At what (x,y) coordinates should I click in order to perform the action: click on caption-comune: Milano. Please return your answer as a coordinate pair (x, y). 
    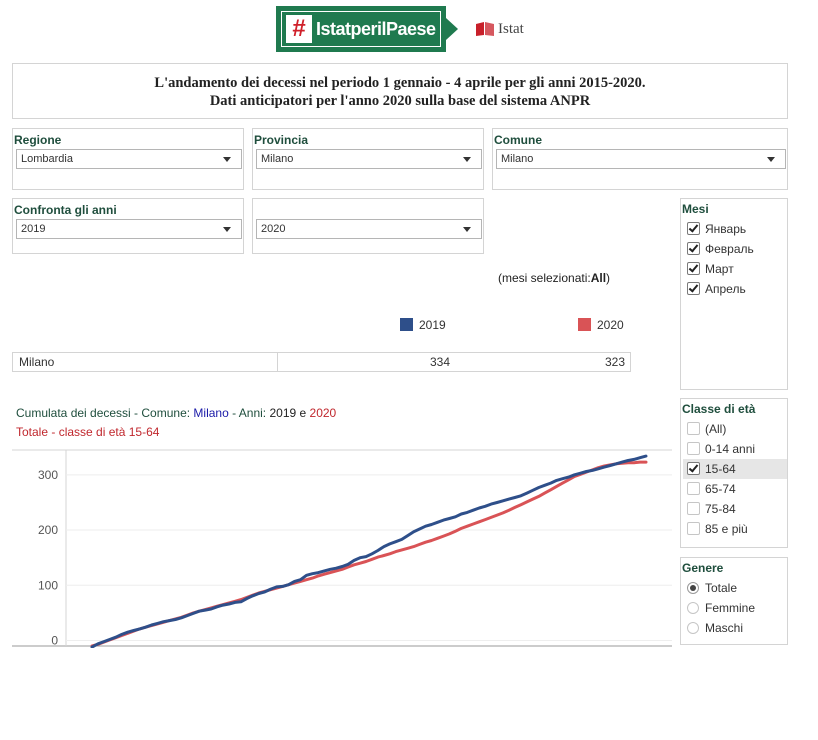
    Looking at the image, I should click on (211, 413).